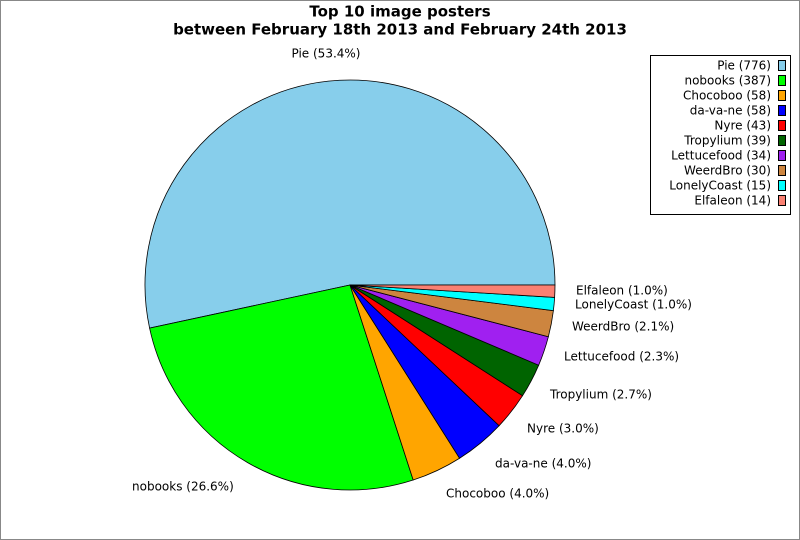  Describe the element at coordinates (732, 201) in the screenshot. I see `legend-label: Elfaleon (14)` at that location.